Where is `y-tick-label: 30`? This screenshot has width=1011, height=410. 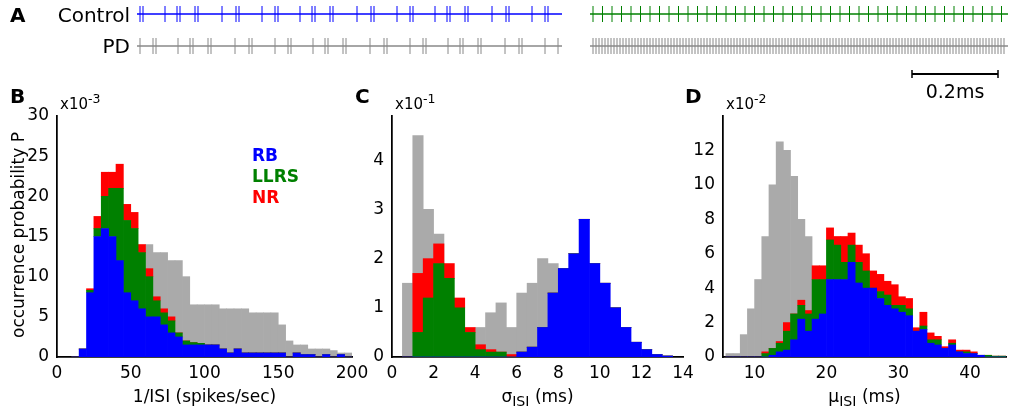 y-tick-label: 30 is located at coordinates (38, 114).